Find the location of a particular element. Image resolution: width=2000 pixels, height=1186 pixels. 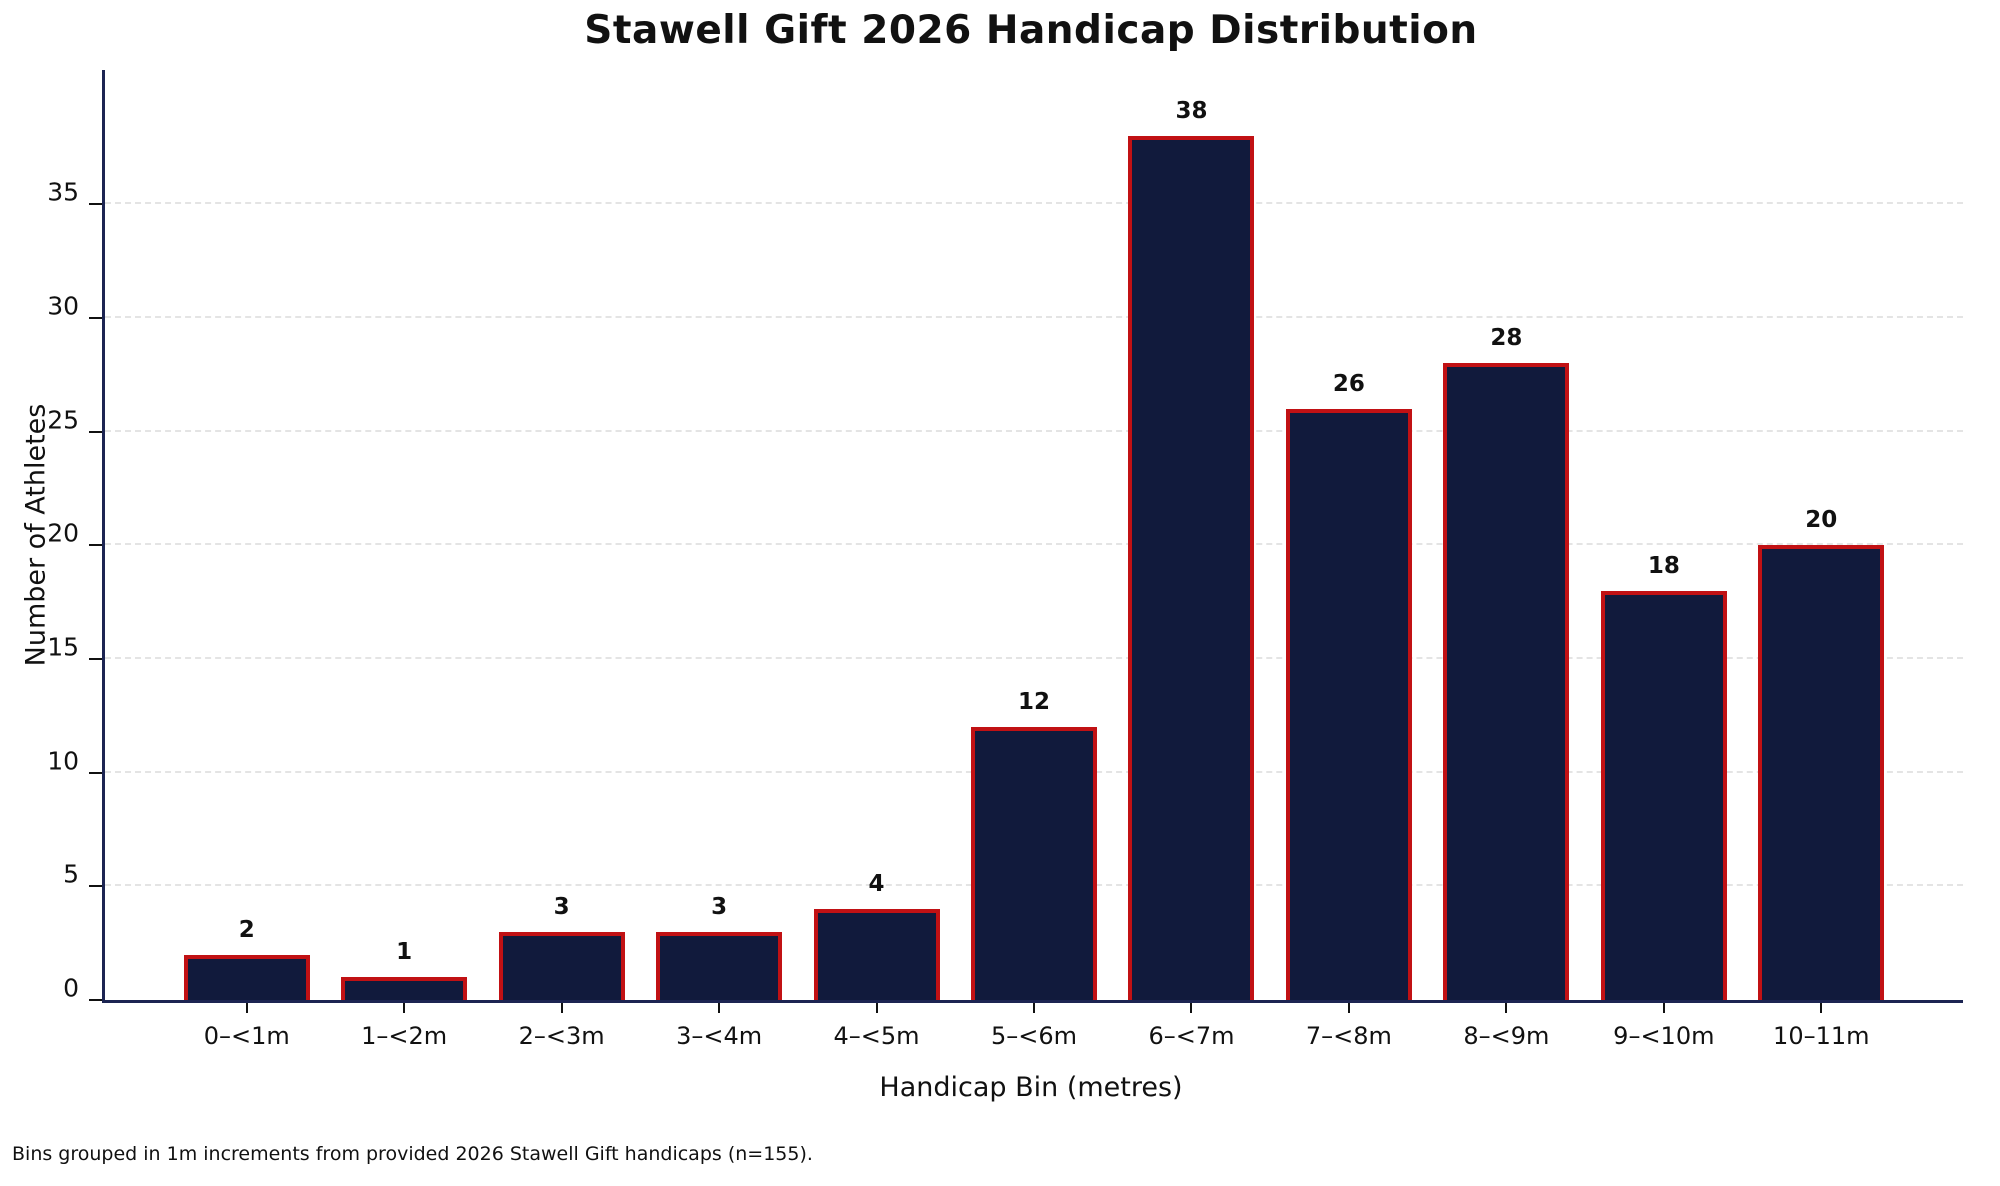

bar-5–<6m is located at coordinates (1034, 863).